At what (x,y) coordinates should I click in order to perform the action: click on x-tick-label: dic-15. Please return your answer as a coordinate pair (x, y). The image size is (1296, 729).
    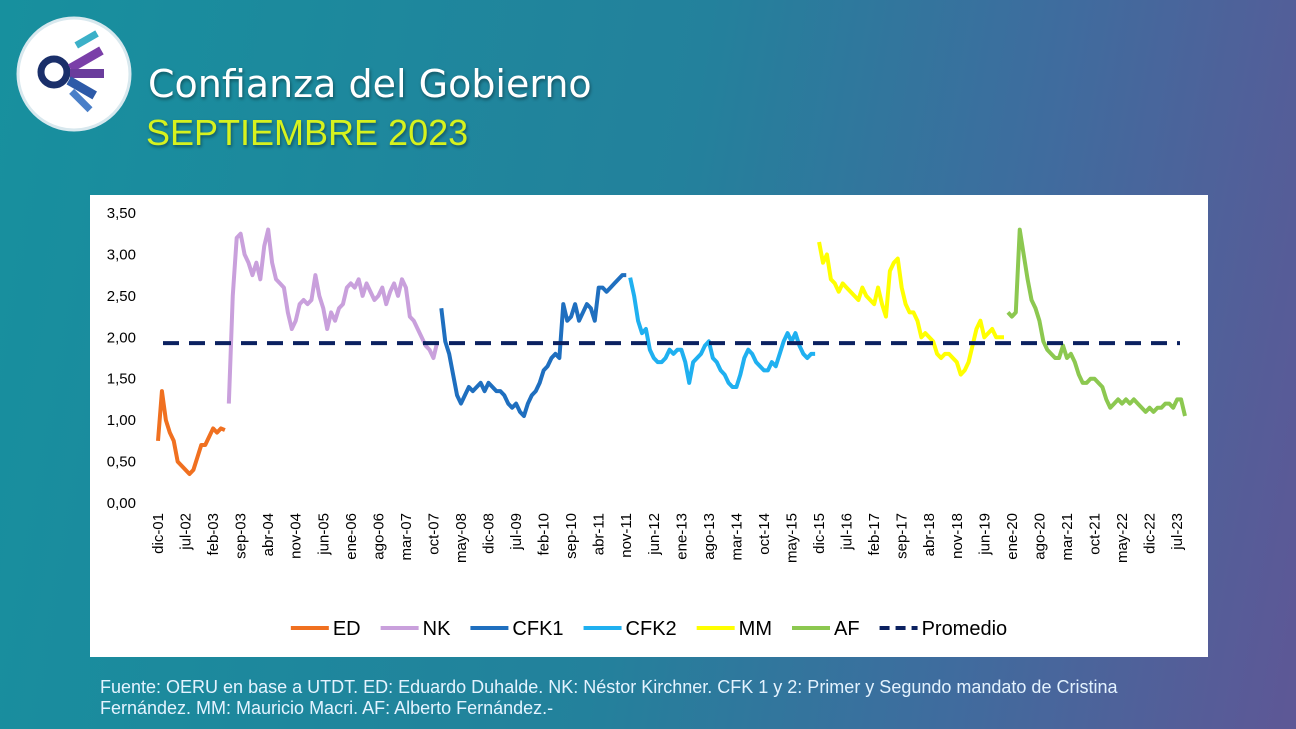
    Looking at the image, I should click on (819, 533).